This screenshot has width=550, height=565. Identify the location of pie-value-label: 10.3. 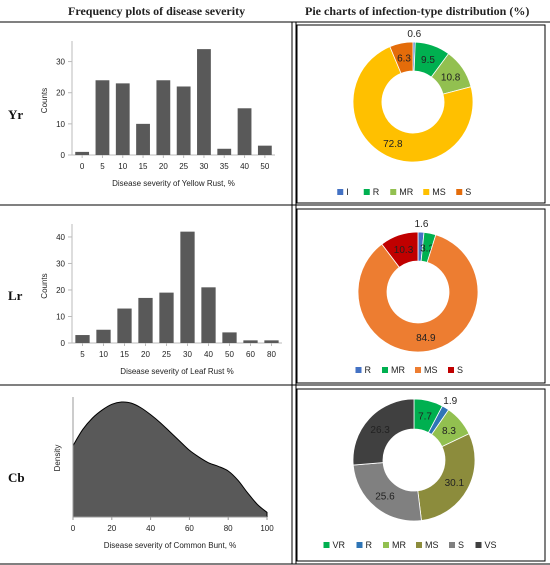
(404, 250).